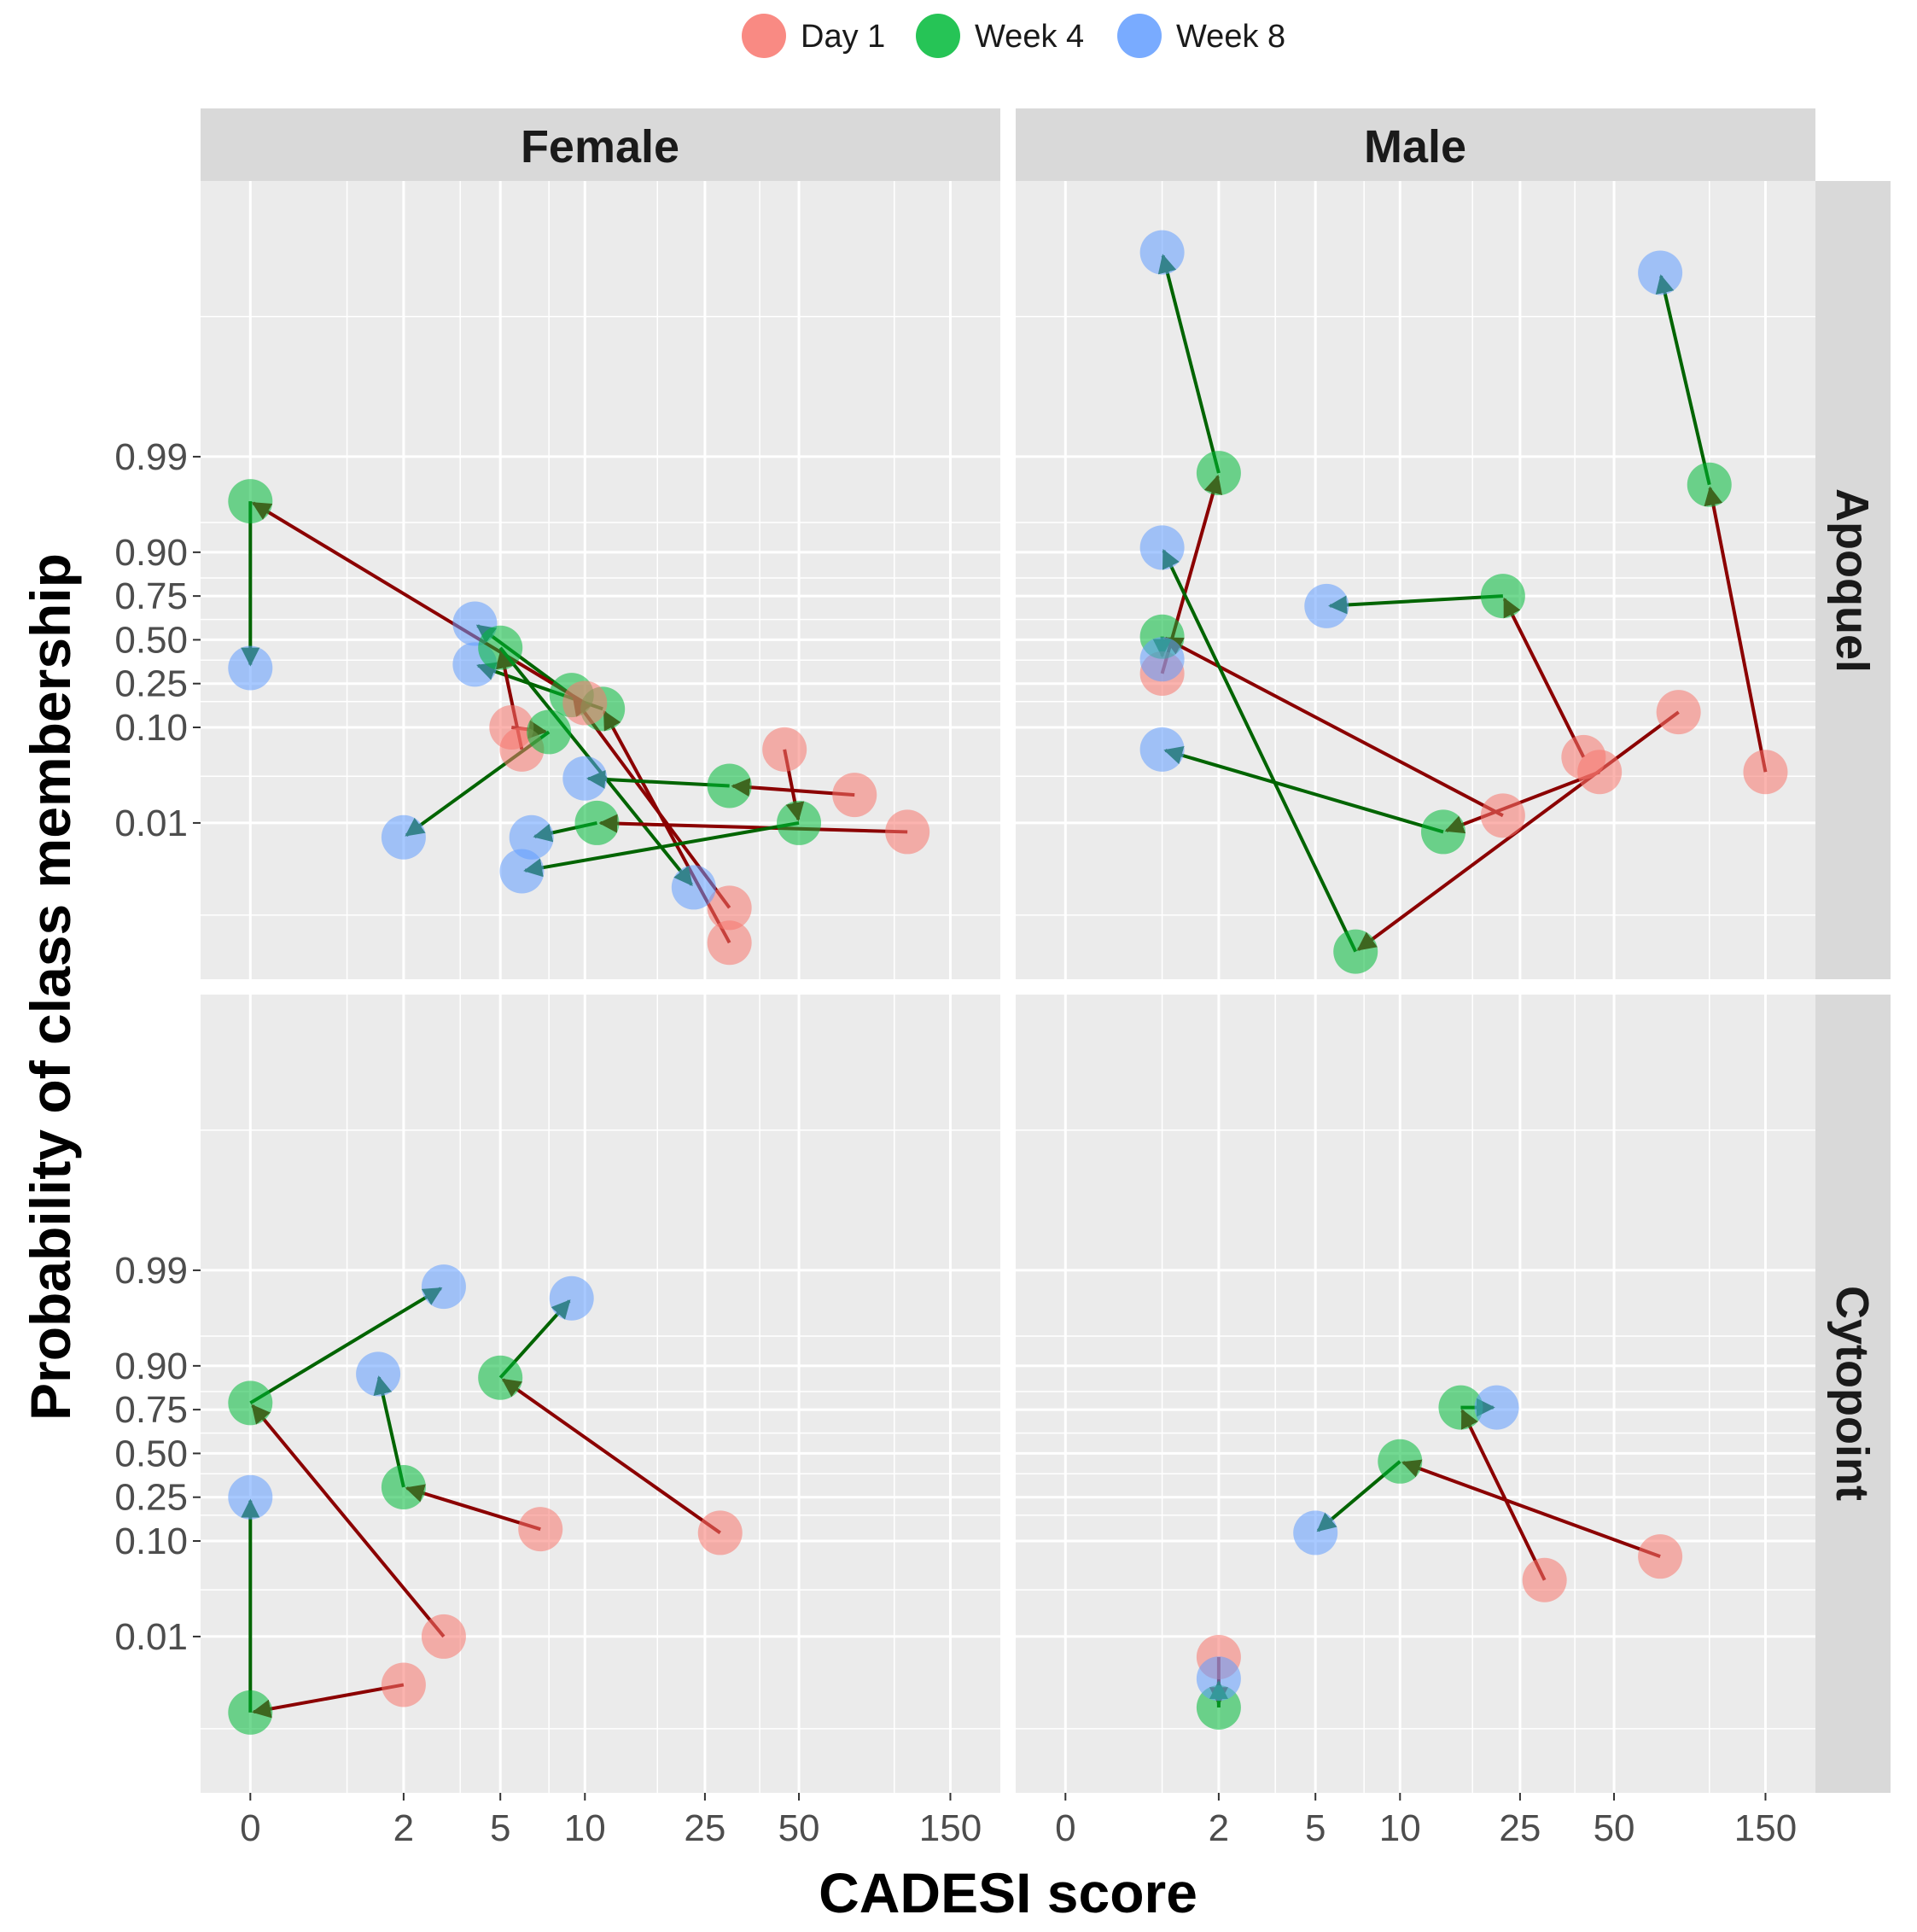 The width and height of the screenshot is (1917, 1932). I want to click on legend-entry-week4: Week 4, so click(1000, 36).